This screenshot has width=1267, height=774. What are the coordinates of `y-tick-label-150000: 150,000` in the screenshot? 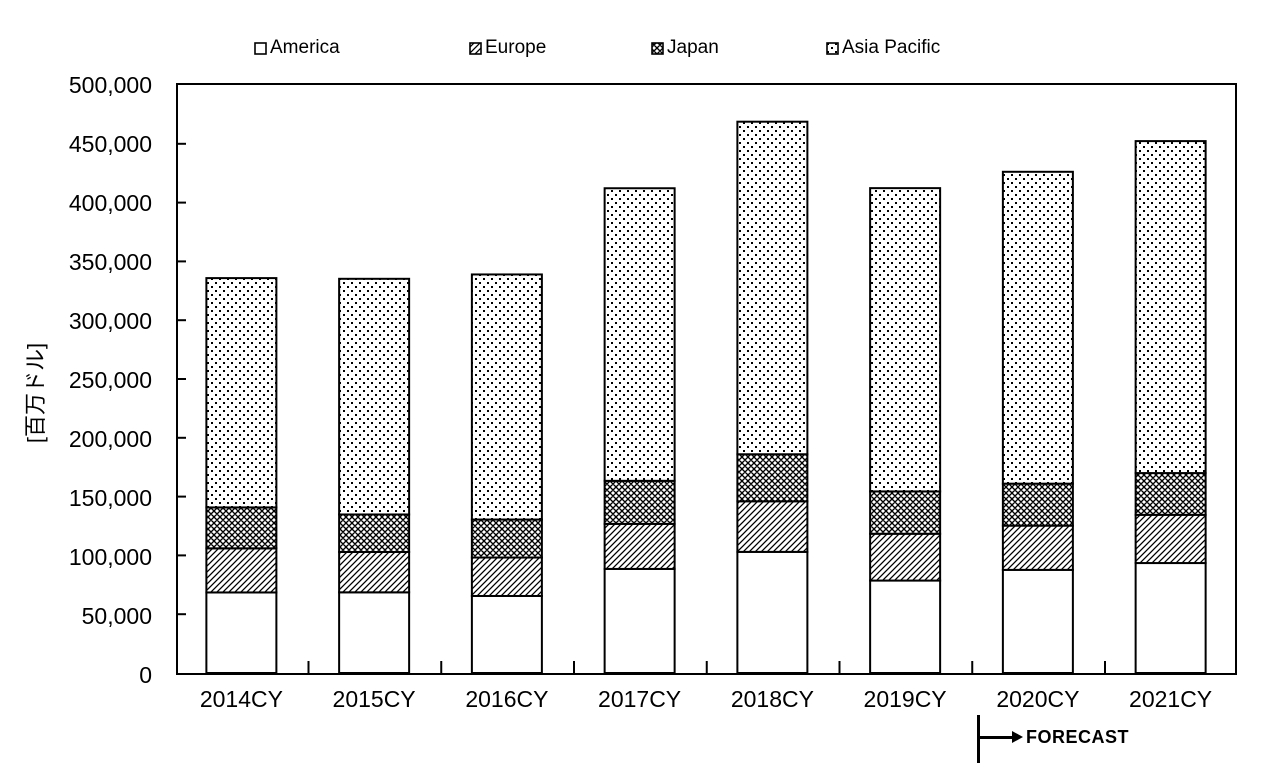 It's located at (110, 498).